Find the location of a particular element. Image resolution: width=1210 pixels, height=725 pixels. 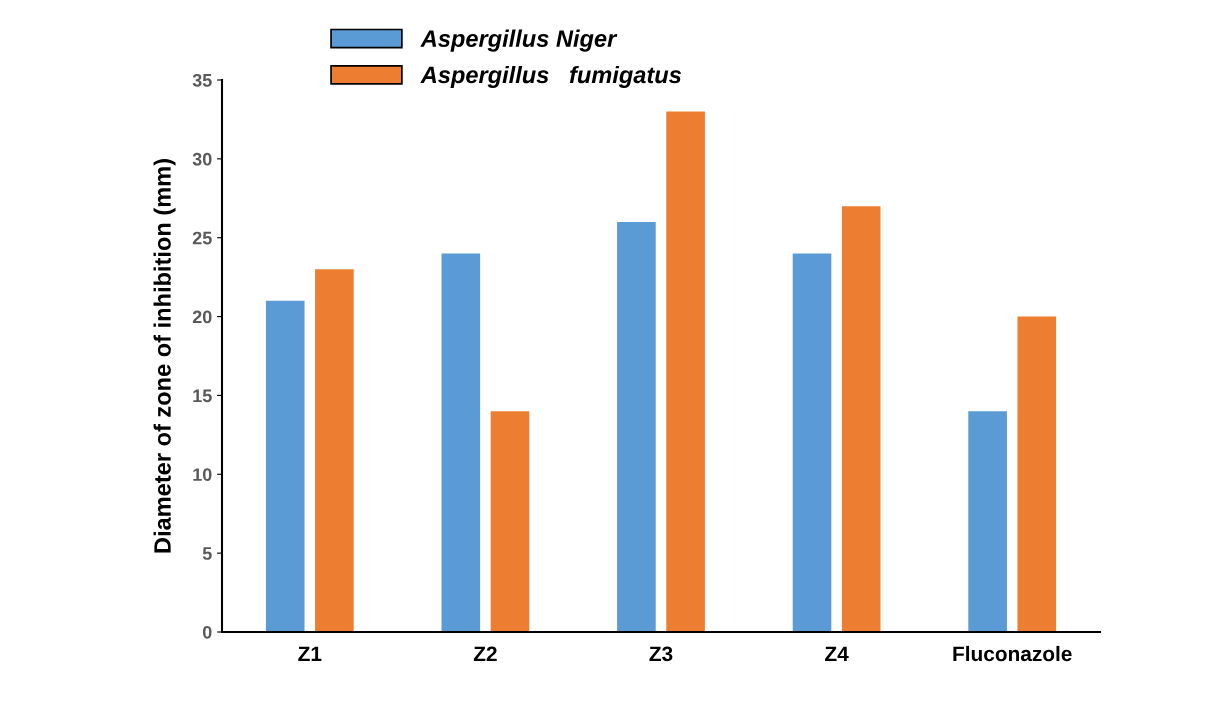

y-tick-label: 0 is located at coordinates (207, 632).